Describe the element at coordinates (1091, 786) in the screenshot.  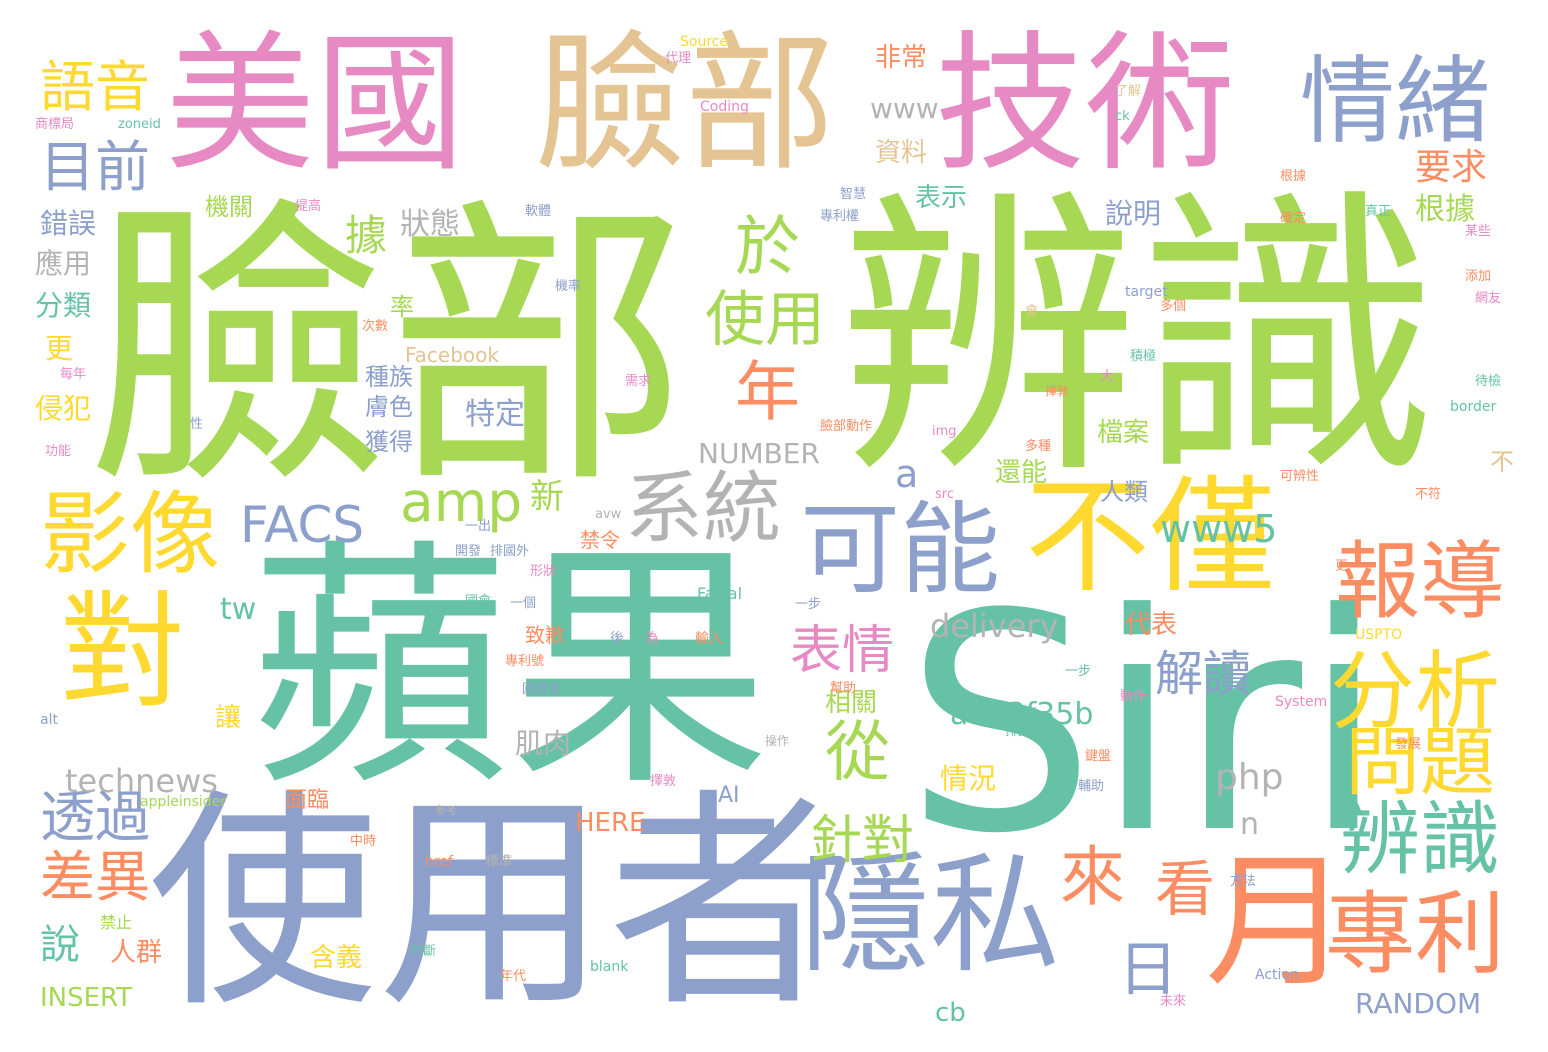
I see `word-assist: 輔助` at that location.